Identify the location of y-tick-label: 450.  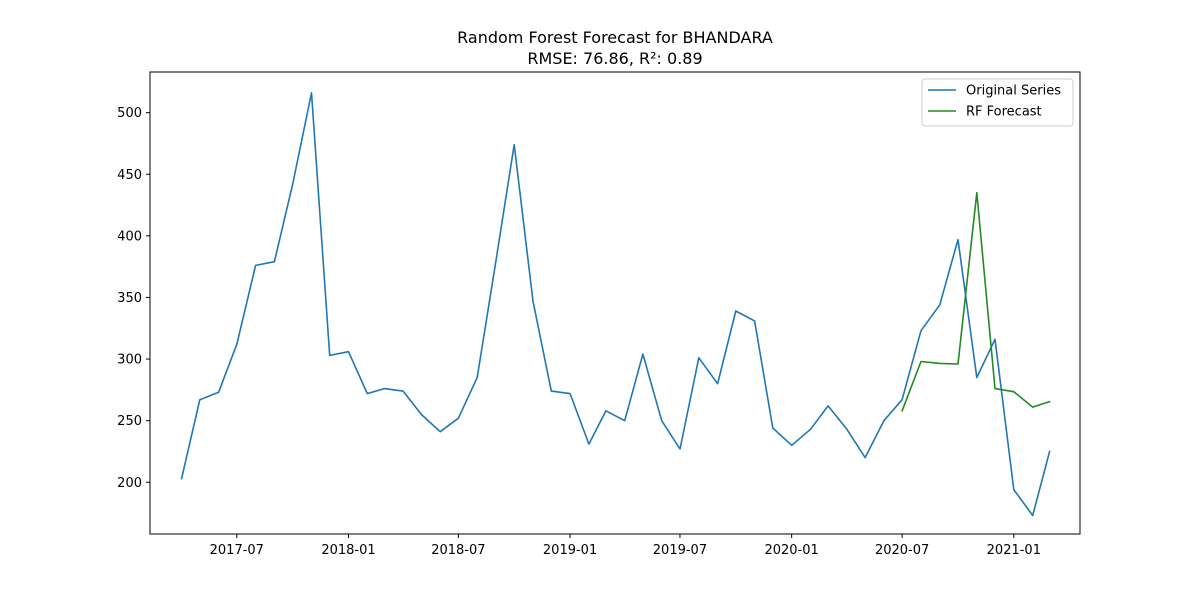
(129, 175).